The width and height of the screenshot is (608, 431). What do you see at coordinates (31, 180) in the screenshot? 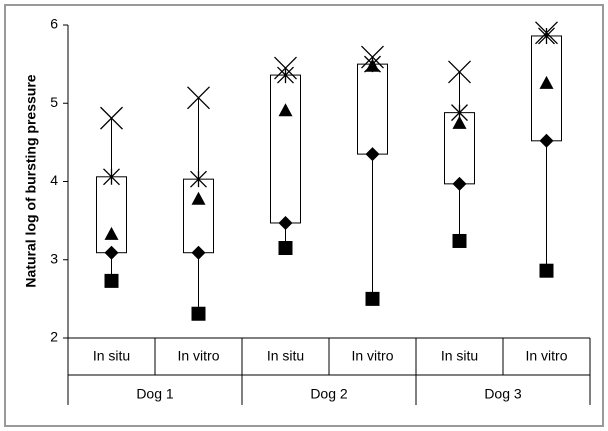
I see `y-axis-label: Natural log of bursting pressure` at bounding box center [31, 180].